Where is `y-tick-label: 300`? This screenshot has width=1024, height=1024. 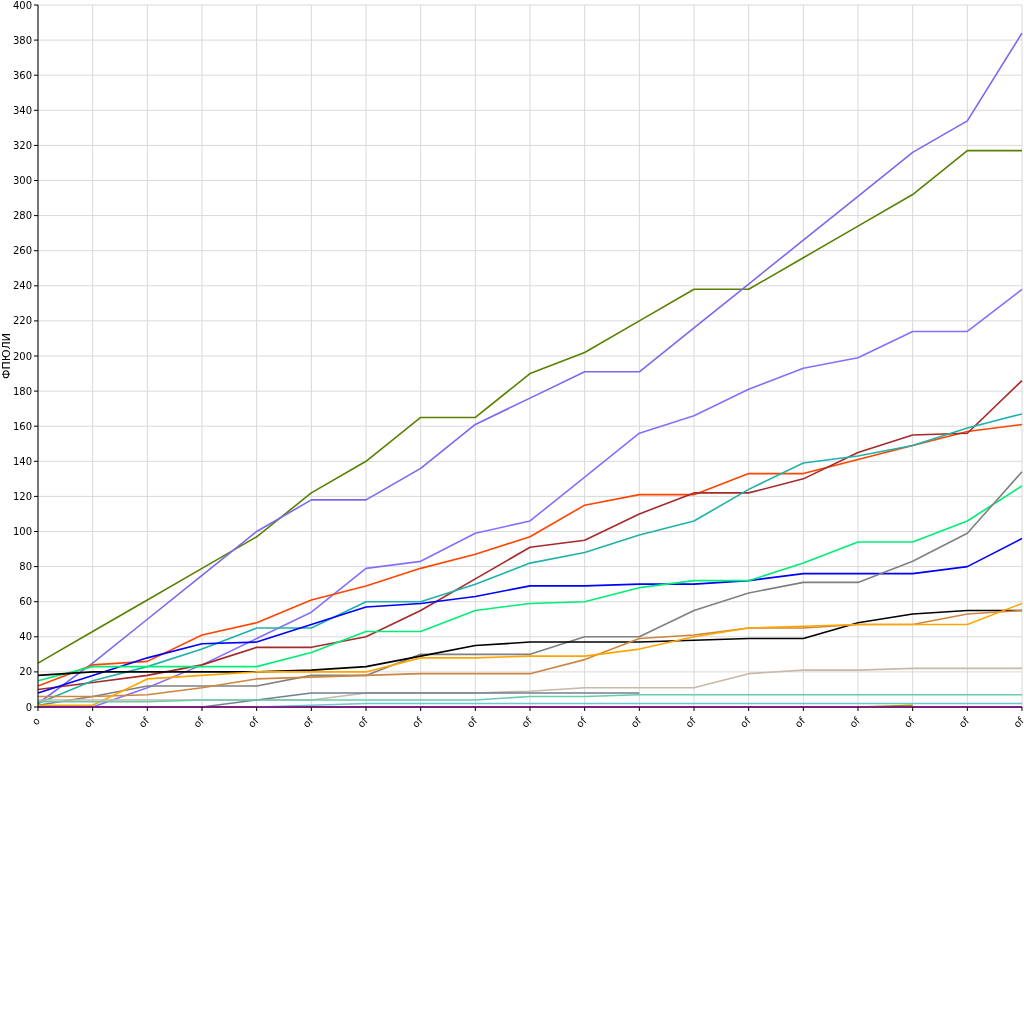
y-tick-label: 300 is located at coordinates (22, 180).